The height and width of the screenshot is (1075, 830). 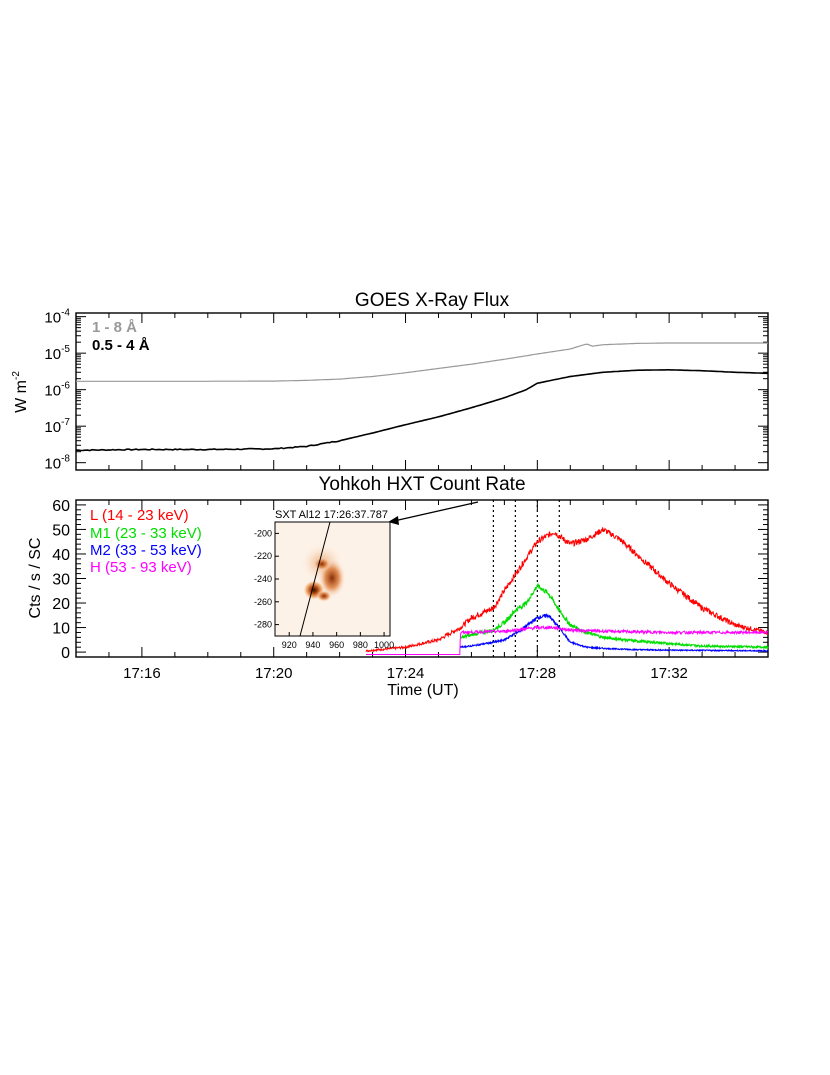 What do you see at coordinates (121, 345) in the screenshot?
I see `goes-legend-05-4: 0.5 - 4 Å` at bounding box center [121, 345].